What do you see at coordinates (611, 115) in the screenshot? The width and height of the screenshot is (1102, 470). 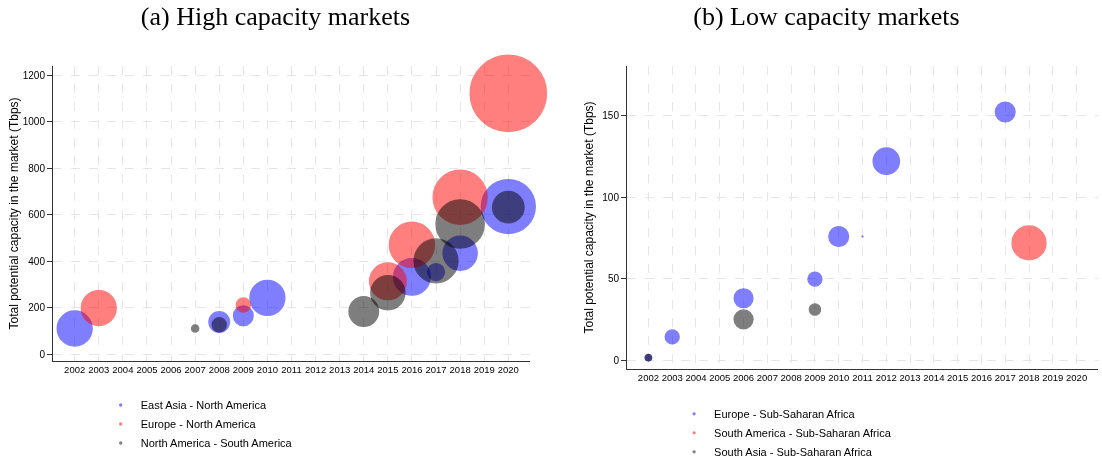 I see `y-tick-label: 150` at bounding box center [611, 115].